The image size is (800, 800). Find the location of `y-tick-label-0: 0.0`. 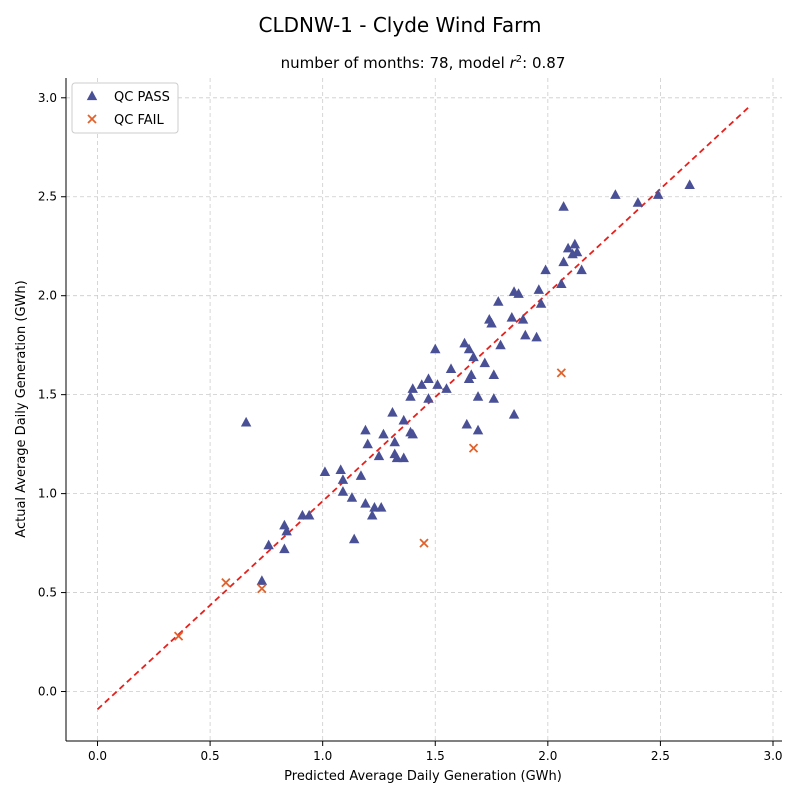

y-tick-label-0: 0.0 is located at coordinates (47, 692).